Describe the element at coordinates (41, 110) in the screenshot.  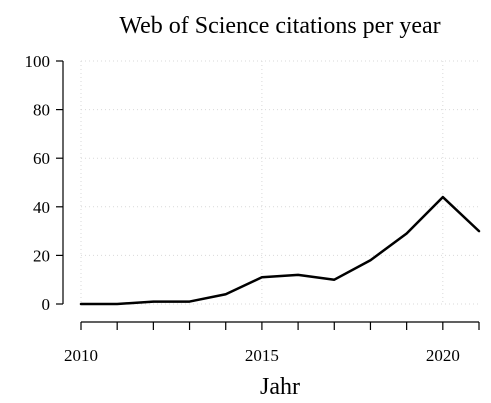
I see `y-tick-label-4: 80` at that location.